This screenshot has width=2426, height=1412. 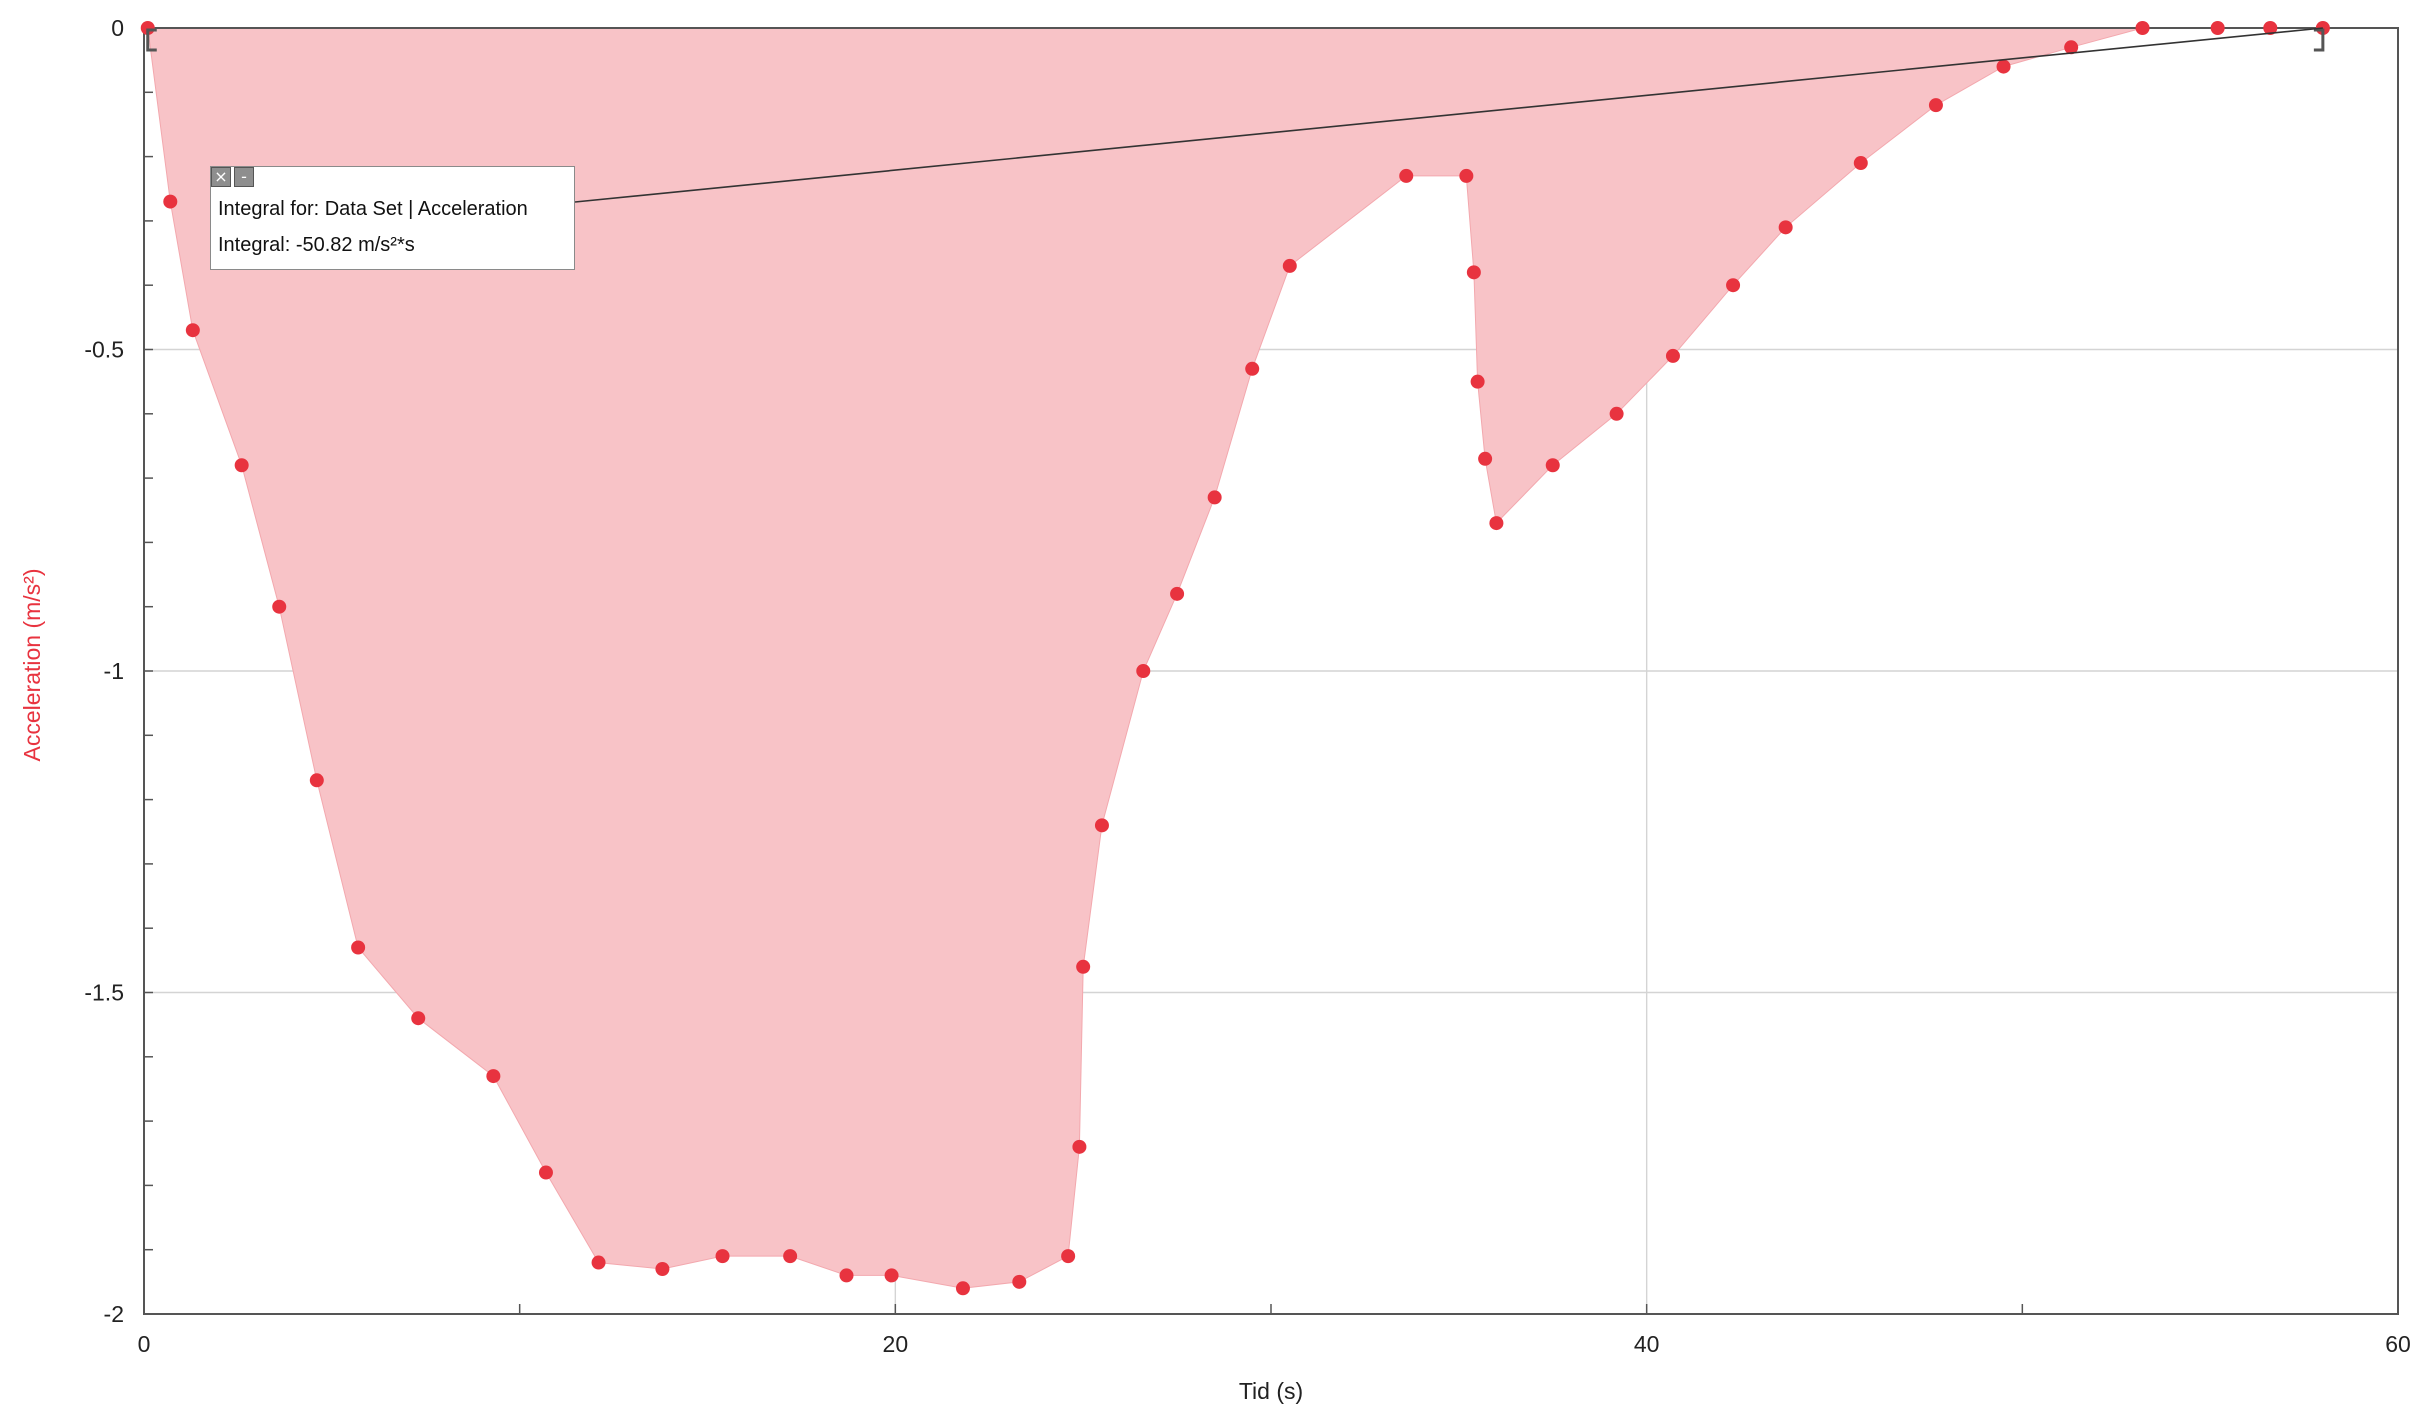 What do you see at coordinates (1647, 1344) in the screenshot?
I see `x-tick-label: 40` at bounding box center [1647, 1344].